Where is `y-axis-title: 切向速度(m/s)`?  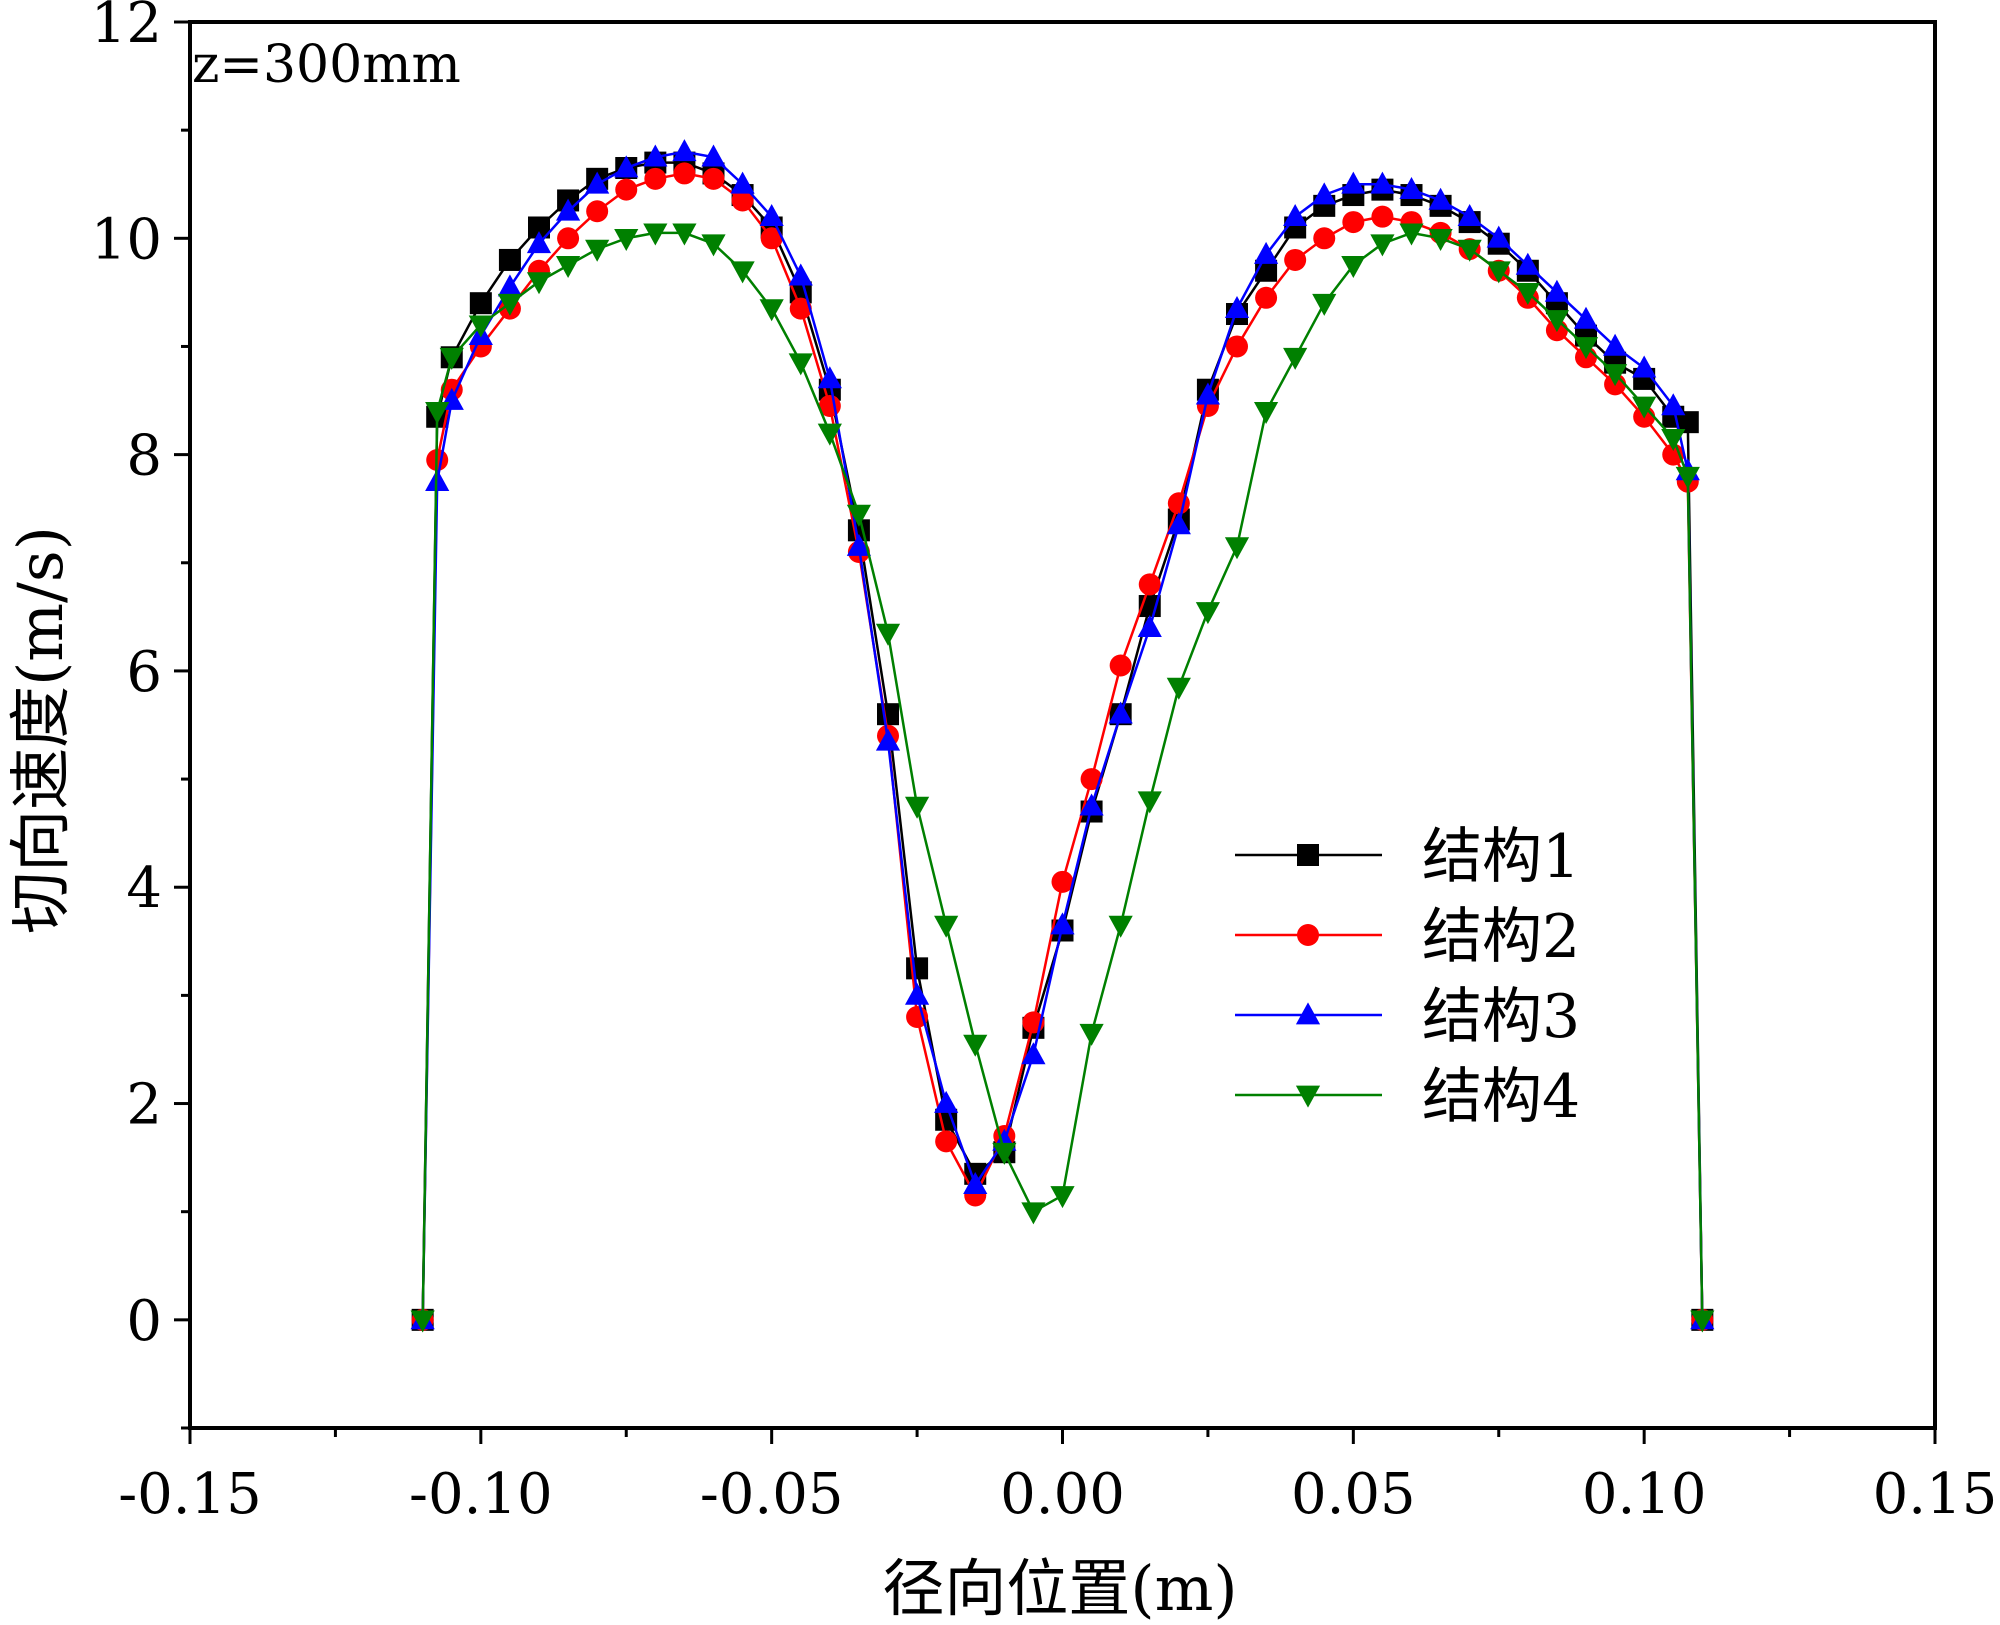 y-axis-title: 切向速度(m/s) is located at coordinates (40, 730).